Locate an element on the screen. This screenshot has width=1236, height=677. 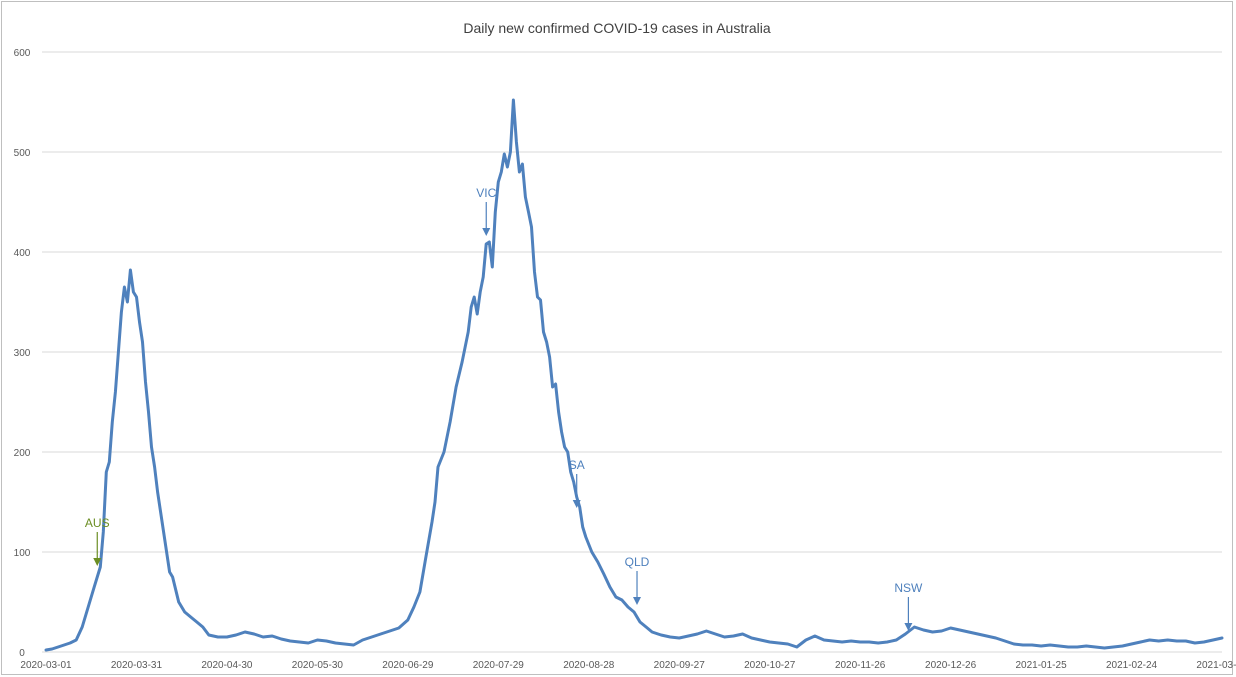
x-tick-label-2020-03-31: 2020-03-31 is located at coordinates (137, 665).